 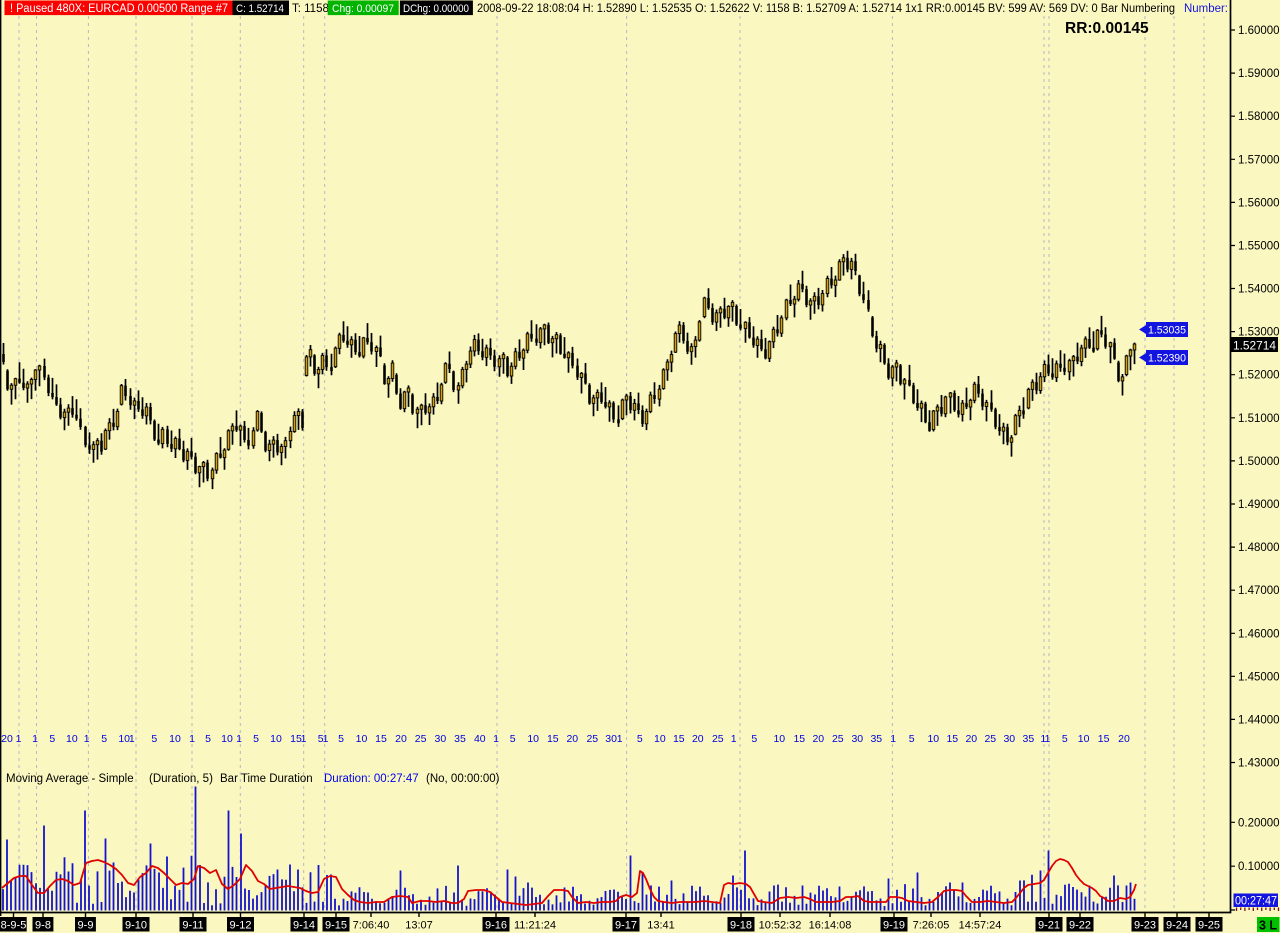 I want to click on svg-text: 13:41, so click(x=661, y=926).